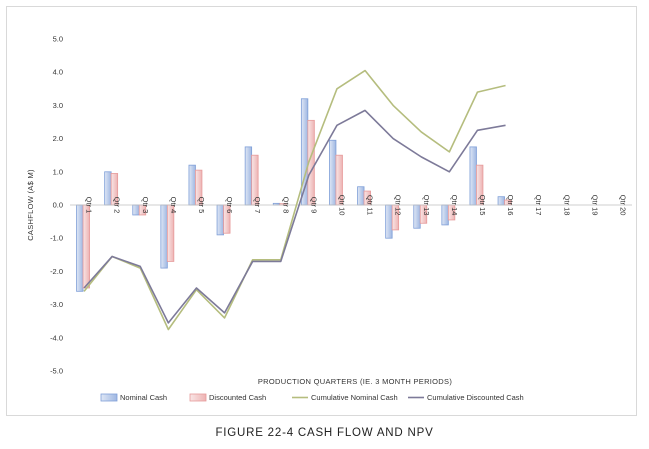 Image resolution: width=649 pixels, height=449 pixels. What do you see at coordinates (313, 205) in the screenshot?
I see `x-tick-label: Qtr 9` at bounding box center [313, 205].